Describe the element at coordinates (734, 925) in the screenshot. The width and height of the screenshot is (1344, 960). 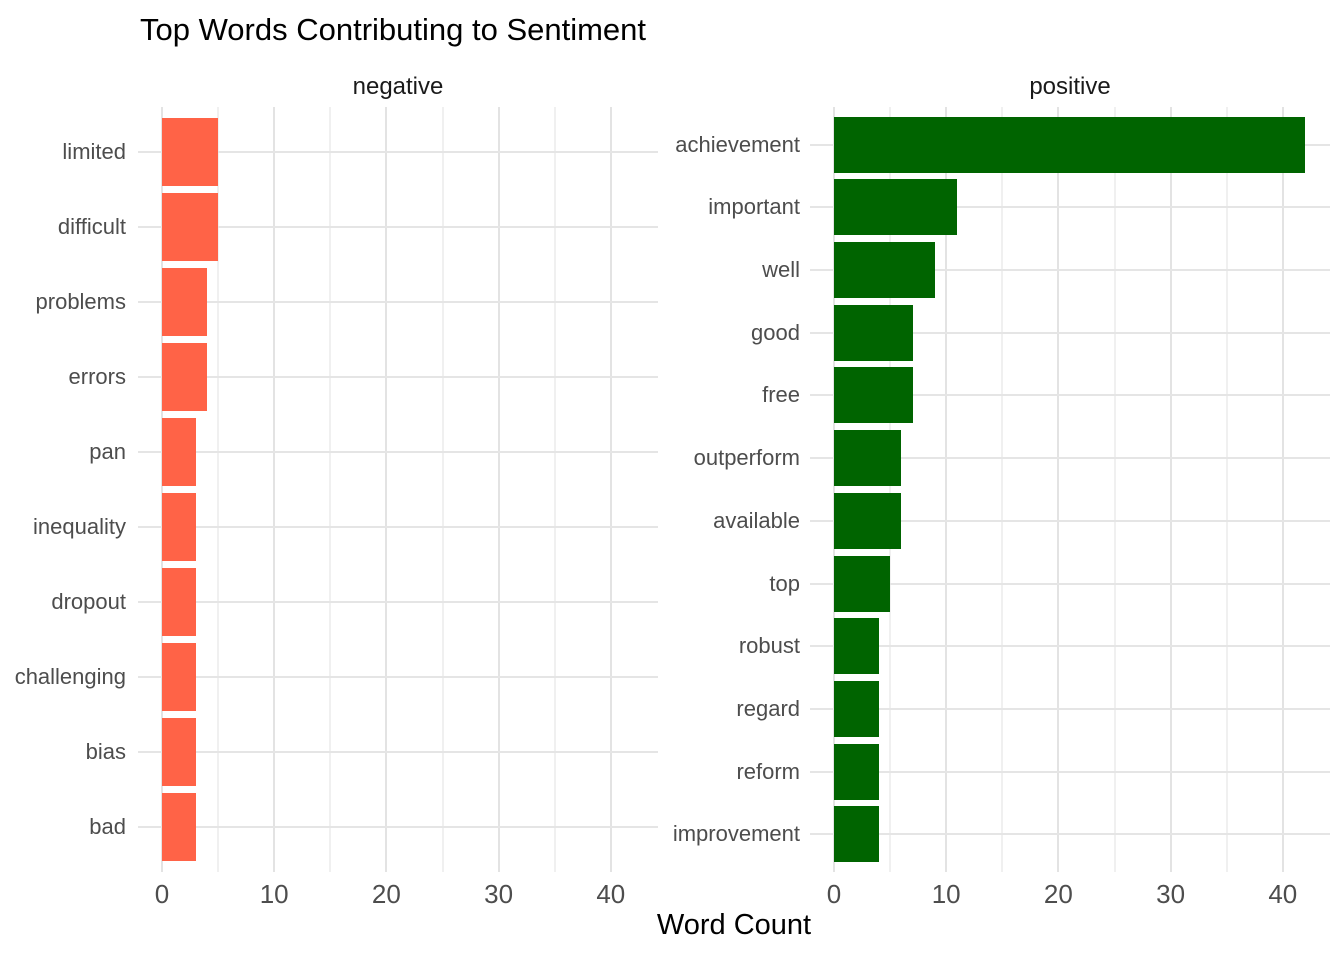
I see `x-axis-title: Word Count` at that location.